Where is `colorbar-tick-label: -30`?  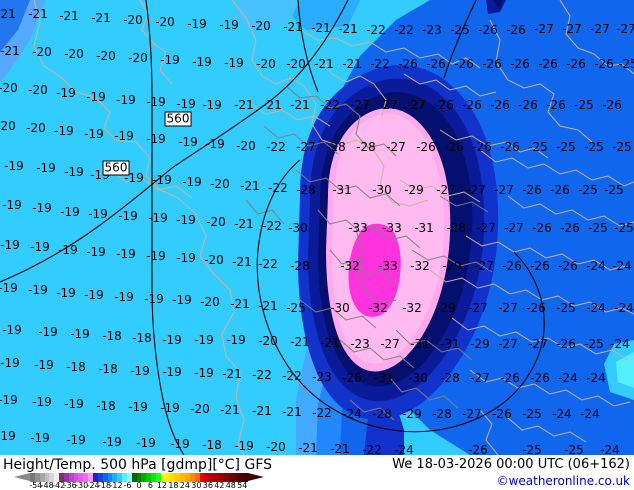
colorbar-tick-label: -30 is located at coordinates (82, 485).